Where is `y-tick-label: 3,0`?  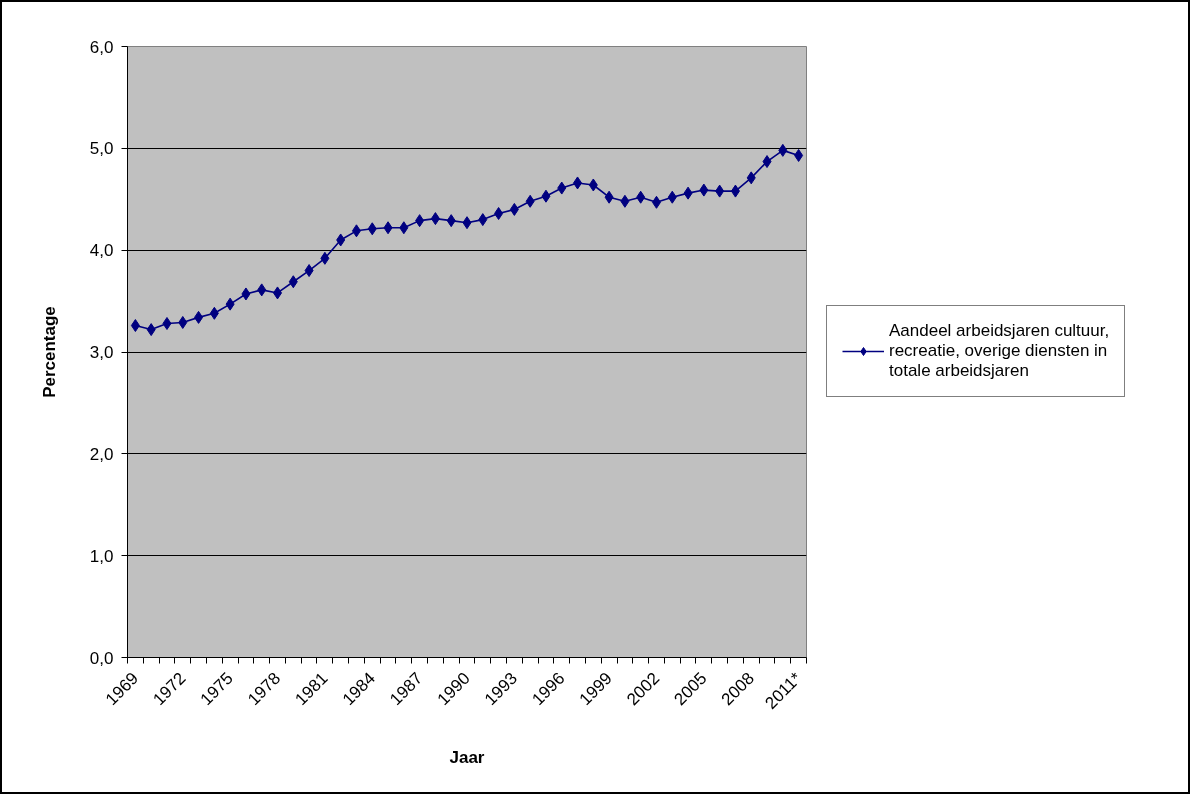 y-tick-label: 3,0 is located at coordinates (101, 352).